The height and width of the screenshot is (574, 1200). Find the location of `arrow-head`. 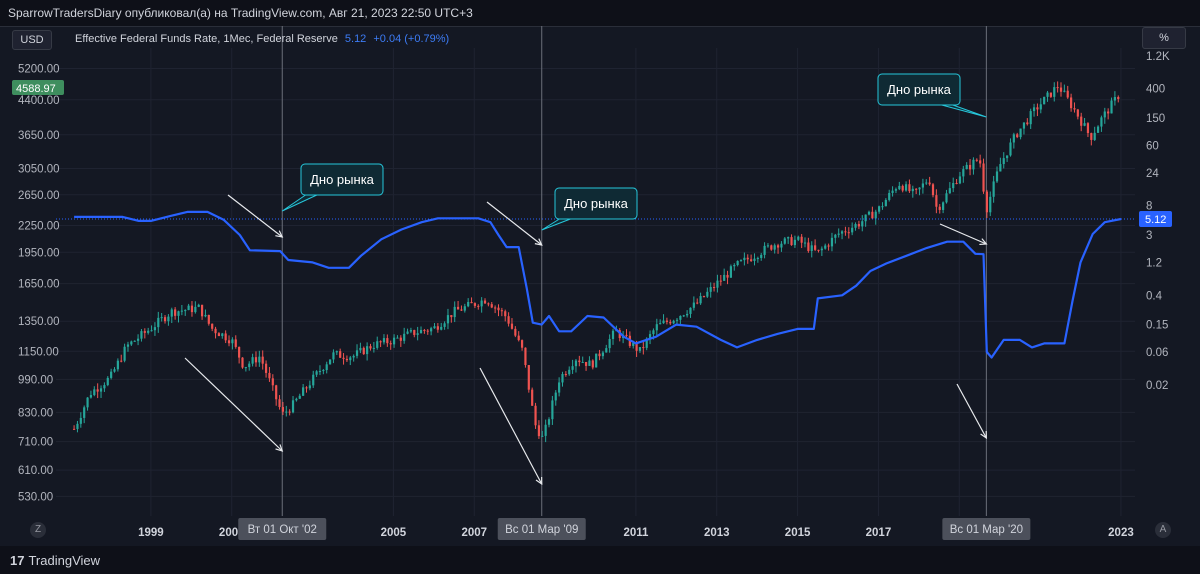

arrow-head is located at coordinates (279, 234).